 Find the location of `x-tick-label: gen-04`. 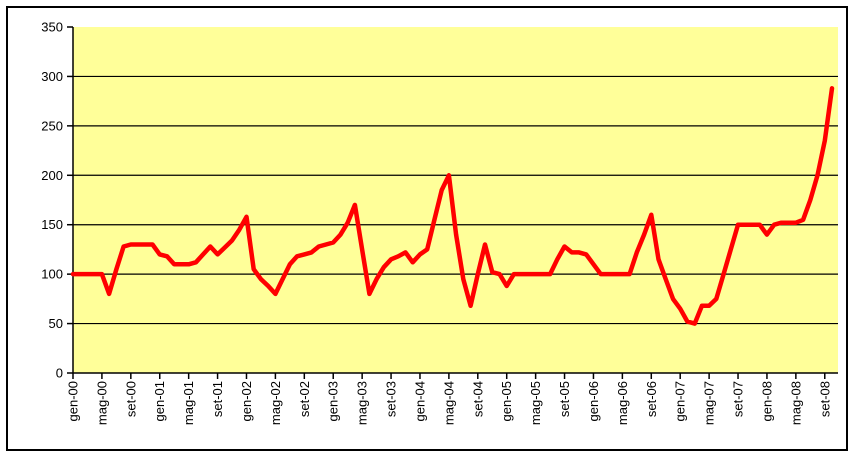

x-tick-label: gen-04 is located at coordinates (419, 401).